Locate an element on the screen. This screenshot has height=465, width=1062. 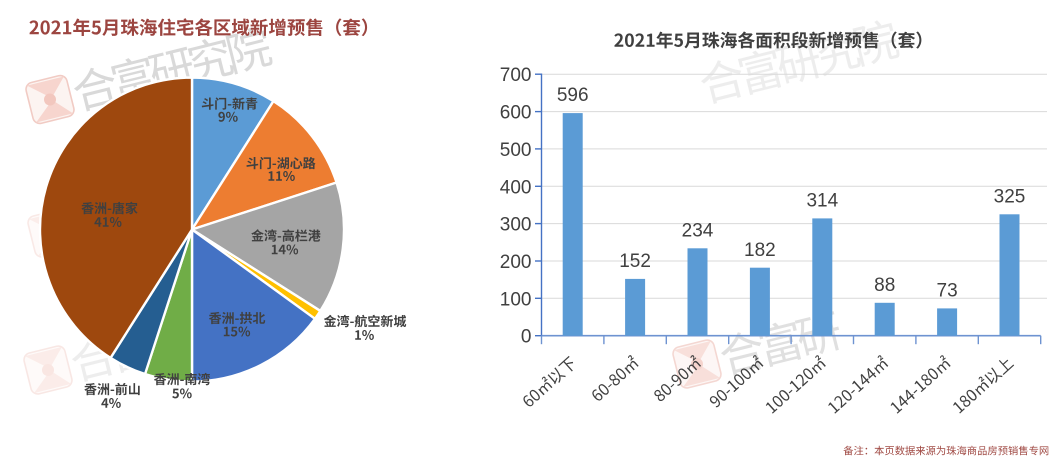
svg-text: 600 is located at coordinates (516, 113).